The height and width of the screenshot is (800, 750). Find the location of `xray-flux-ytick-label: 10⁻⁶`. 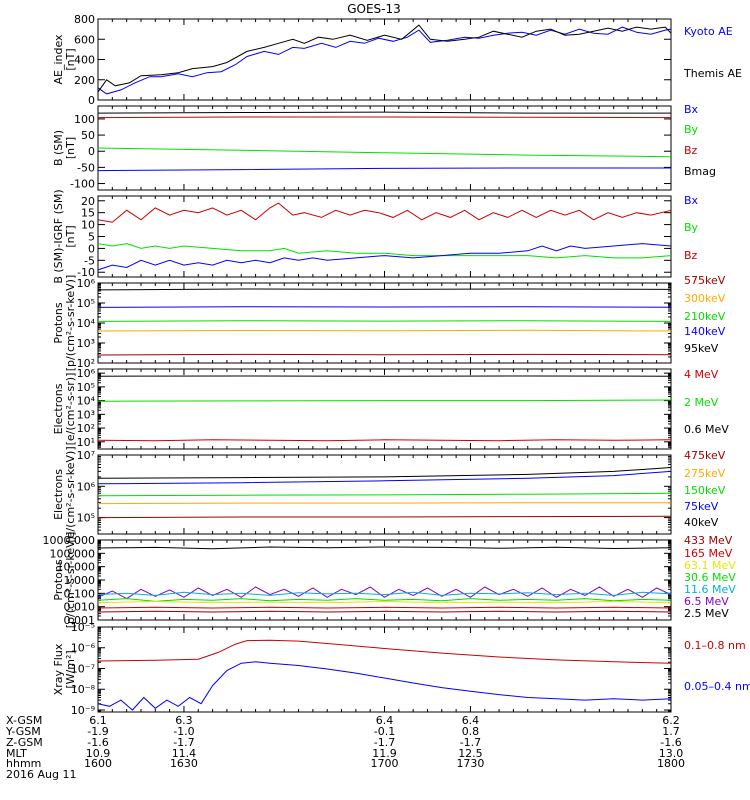

xray-flux-ytick-label: 10⁻⁶ is located at coordinates (83, 648).